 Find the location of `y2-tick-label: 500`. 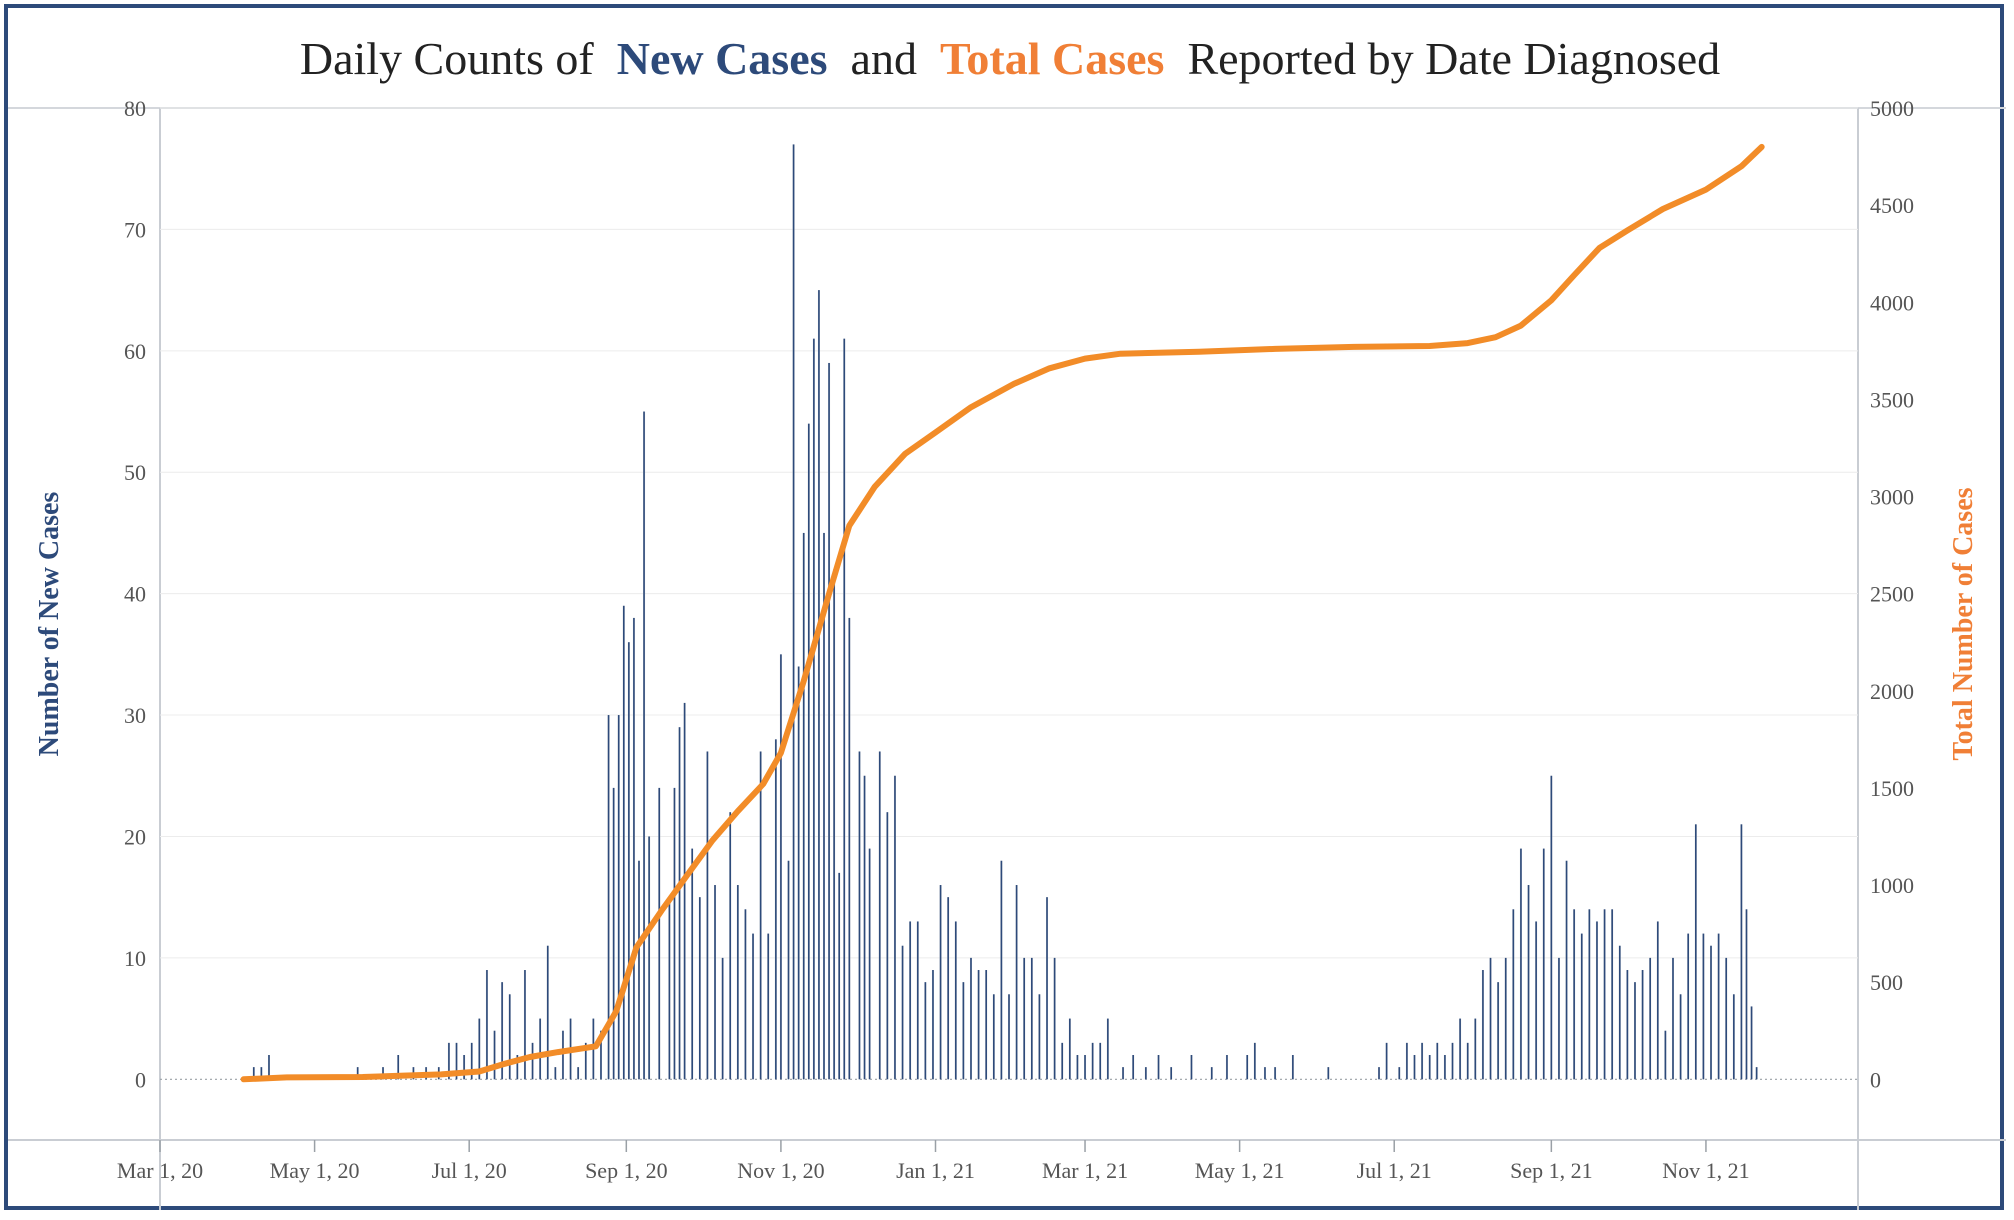

y2-tick-label: 500 is located at coordinates (1886, 982).